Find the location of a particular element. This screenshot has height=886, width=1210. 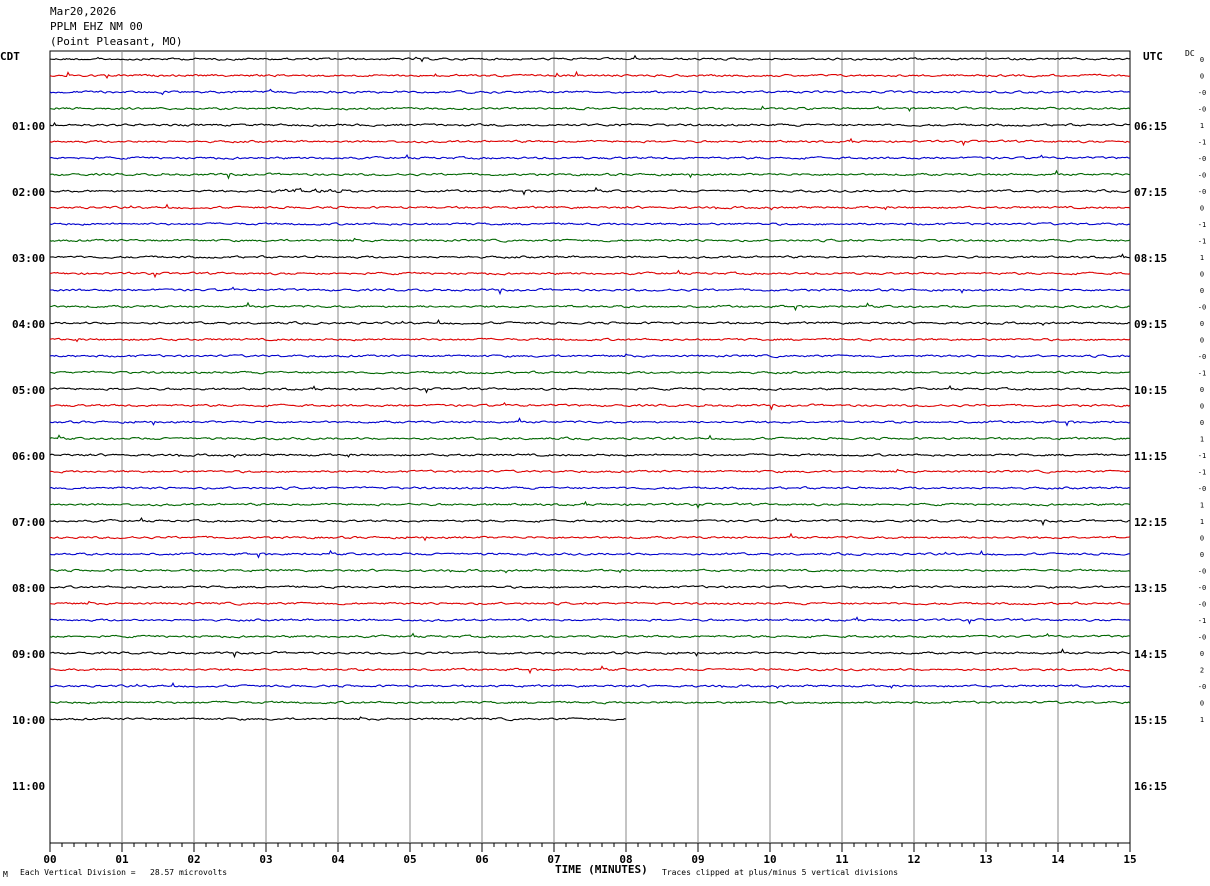

location-label: (Point Pleasant, MO) is located at coordinates (116, 41).